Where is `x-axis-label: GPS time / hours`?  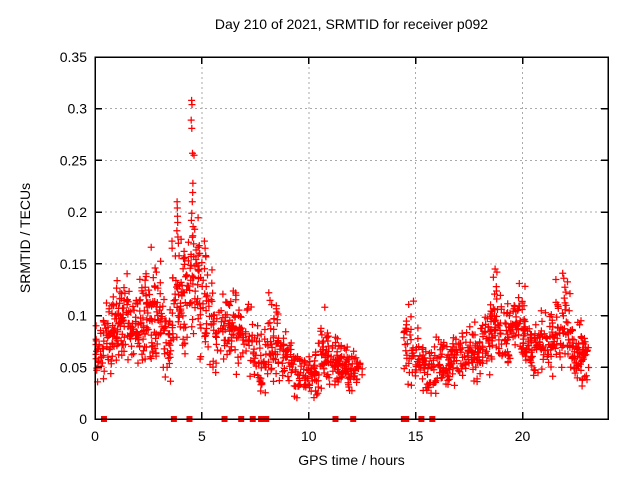
x-axis-label: GPS time / hours is located at coordinates (351, 460).